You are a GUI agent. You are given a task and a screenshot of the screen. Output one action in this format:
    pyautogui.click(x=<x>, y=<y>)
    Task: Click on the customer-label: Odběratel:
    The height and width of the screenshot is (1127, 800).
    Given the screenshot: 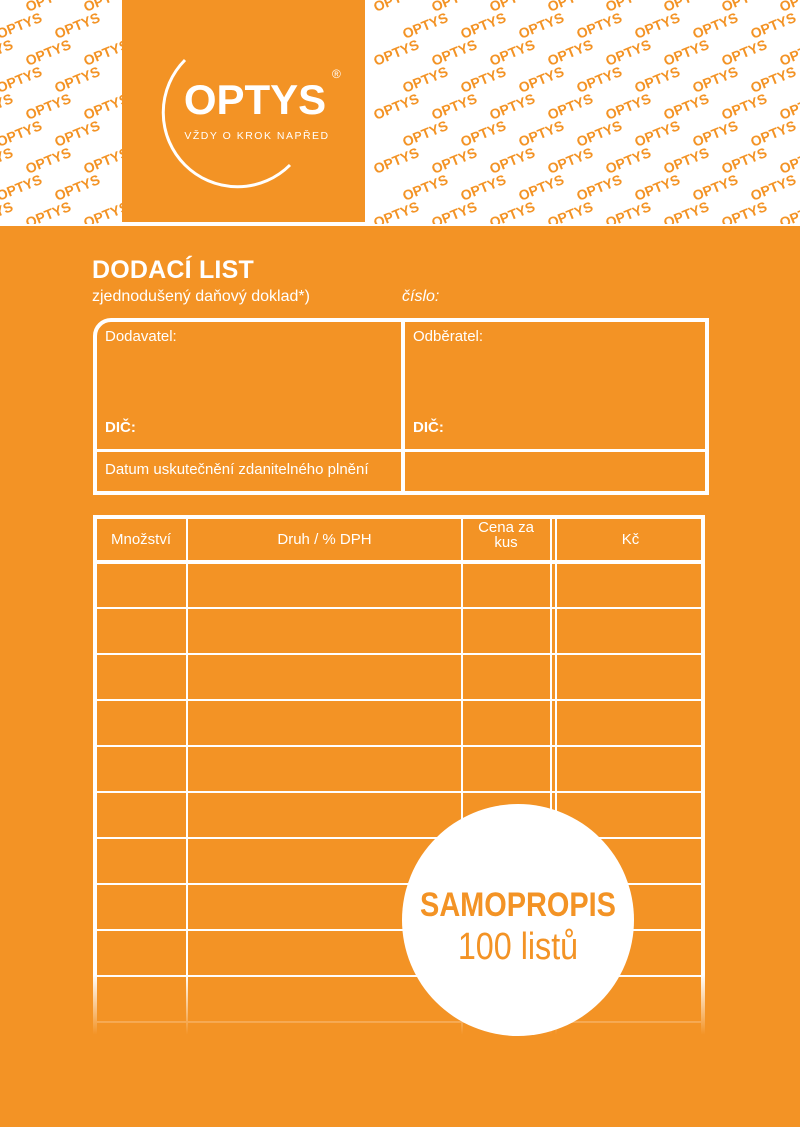 What is the action you would take?
    pyautogui.click(x=448, y=336)
    